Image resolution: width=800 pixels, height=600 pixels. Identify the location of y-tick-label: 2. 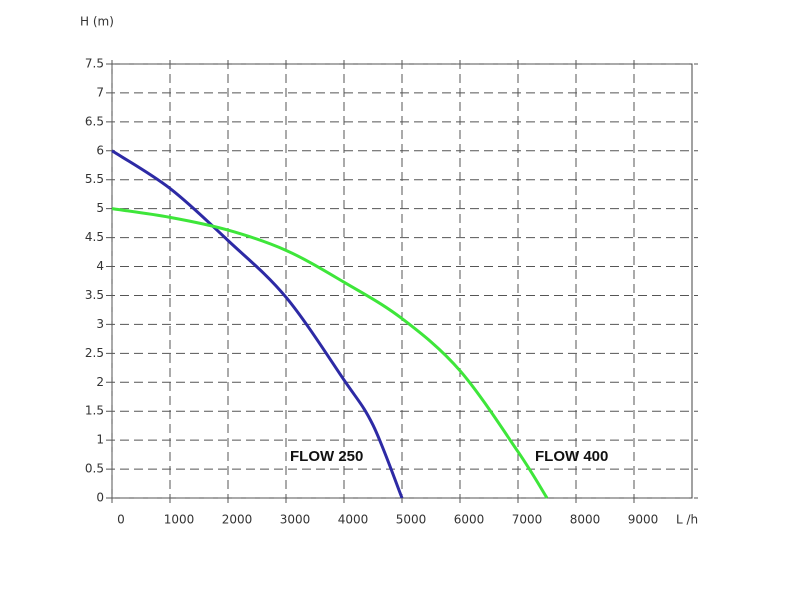
(100, 382).